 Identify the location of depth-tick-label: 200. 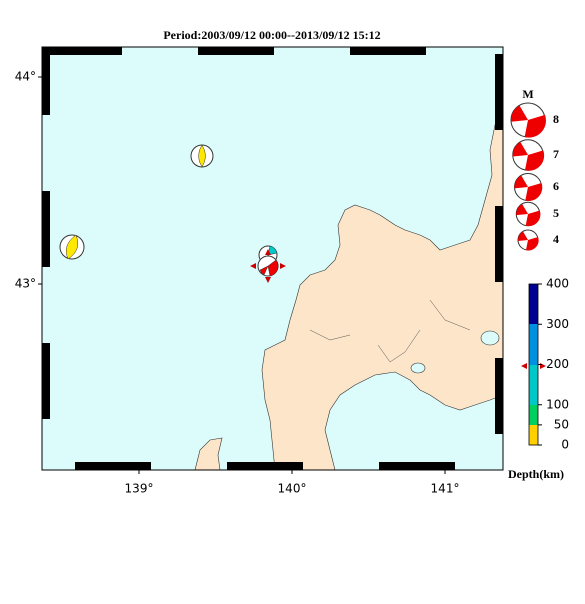
(557, 364).